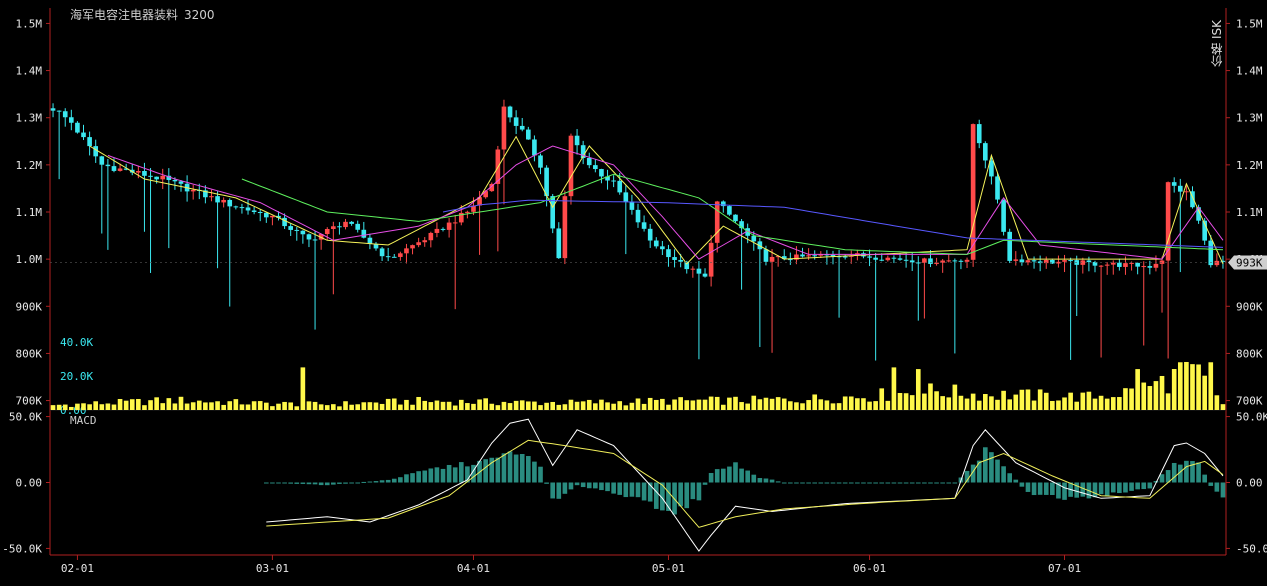 This screenshot has height=586, width=1267. What do you see at coordinates (124, 15) in the screenshot?
I see `item-name: 海军电容注电器装料` at bounding box center [124, 15].